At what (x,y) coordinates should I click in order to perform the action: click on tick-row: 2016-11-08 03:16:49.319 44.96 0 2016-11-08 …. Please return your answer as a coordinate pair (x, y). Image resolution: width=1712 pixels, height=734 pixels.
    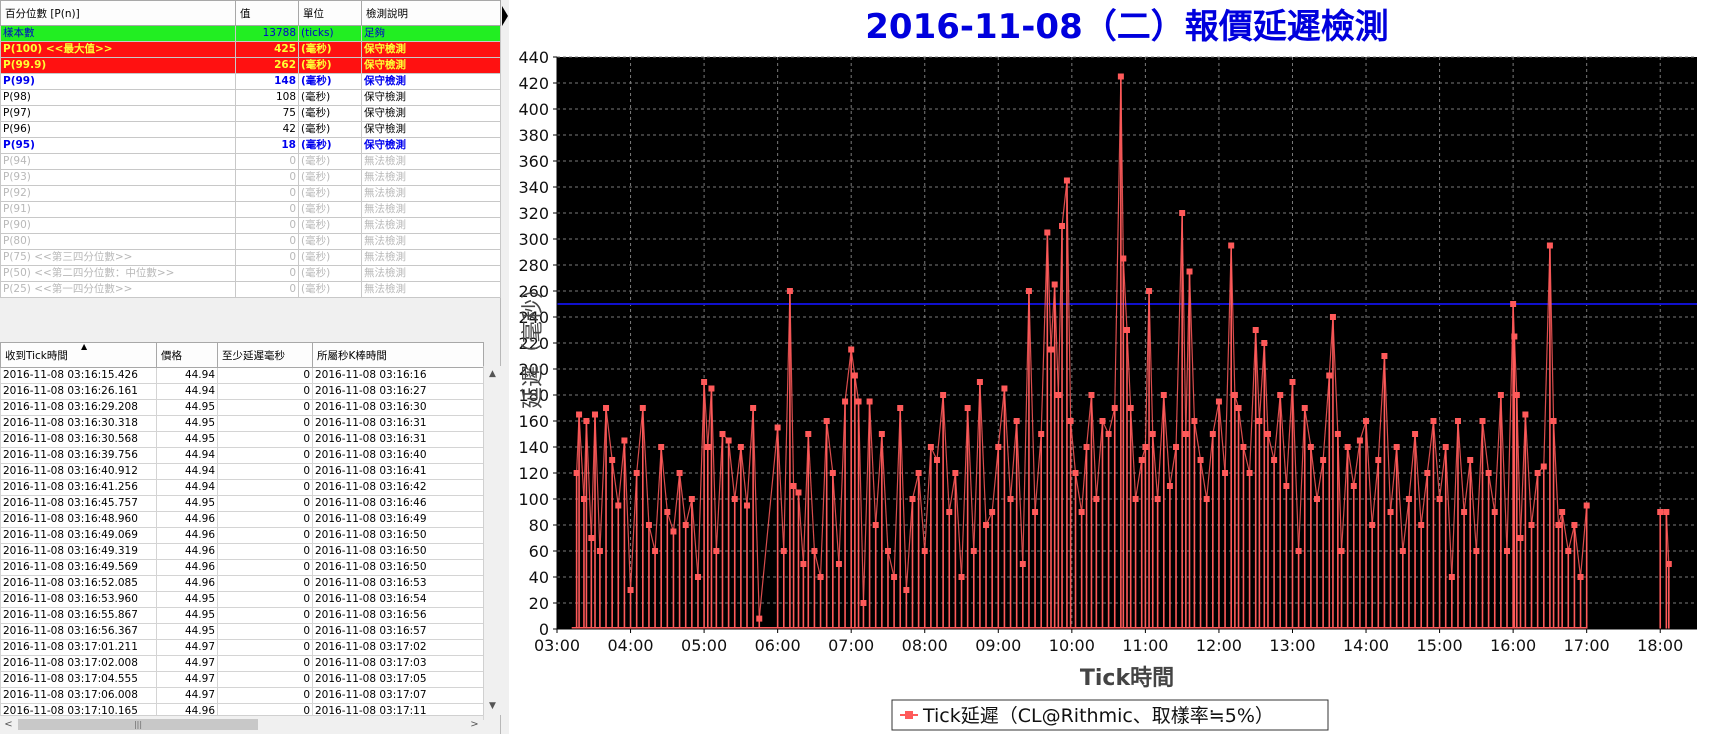
    Looking at the image, I should click on (242, 551).